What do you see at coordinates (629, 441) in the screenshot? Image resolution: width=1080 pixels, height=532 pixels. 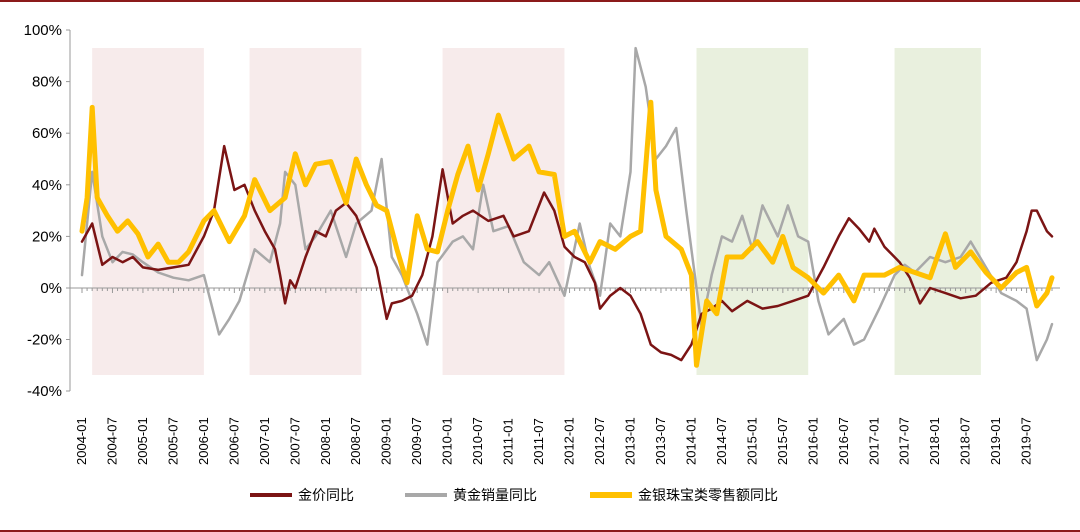 I see `x-tick-label: 2013-01` at bounding box center [629, 441].